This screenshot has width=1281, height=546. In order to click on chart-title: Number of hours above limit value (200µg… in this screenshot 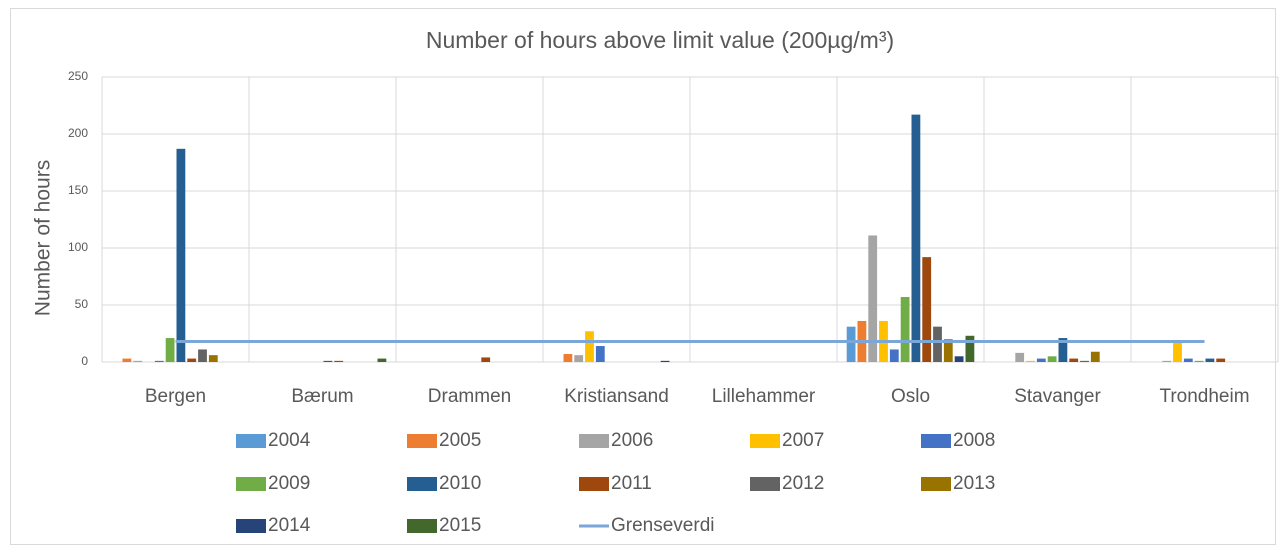, I will do `click(660, 40)`.